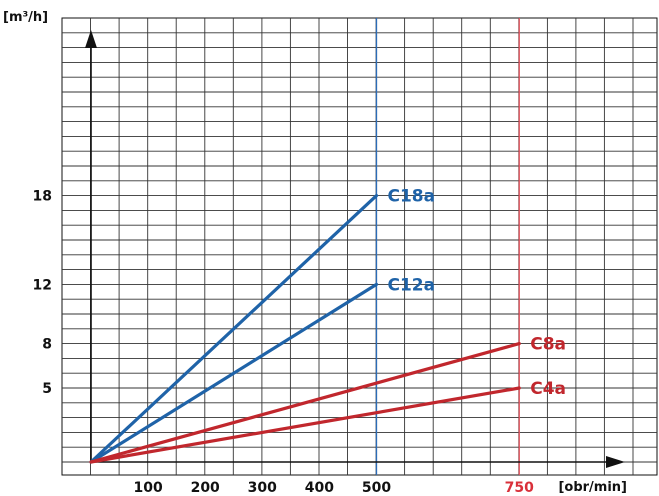 The image size is (659, 496). I want to click on x-tick-label: 750, so click(519, 488).